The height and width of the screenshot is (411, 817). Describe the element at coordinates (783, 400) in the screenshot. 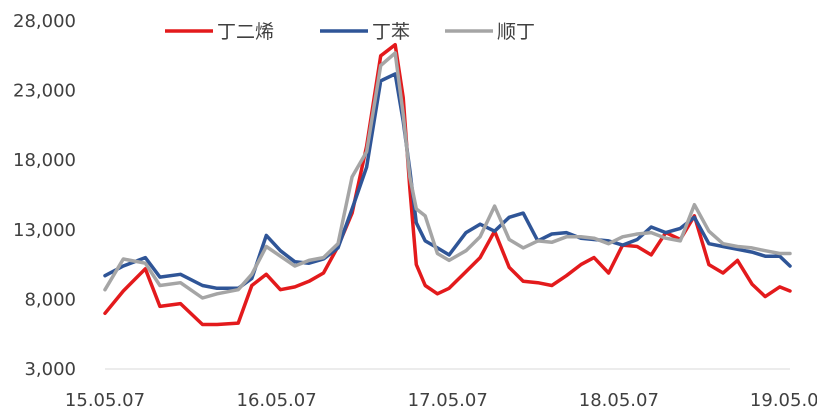

I see `x-tick-label: 19.05.07` at that location.